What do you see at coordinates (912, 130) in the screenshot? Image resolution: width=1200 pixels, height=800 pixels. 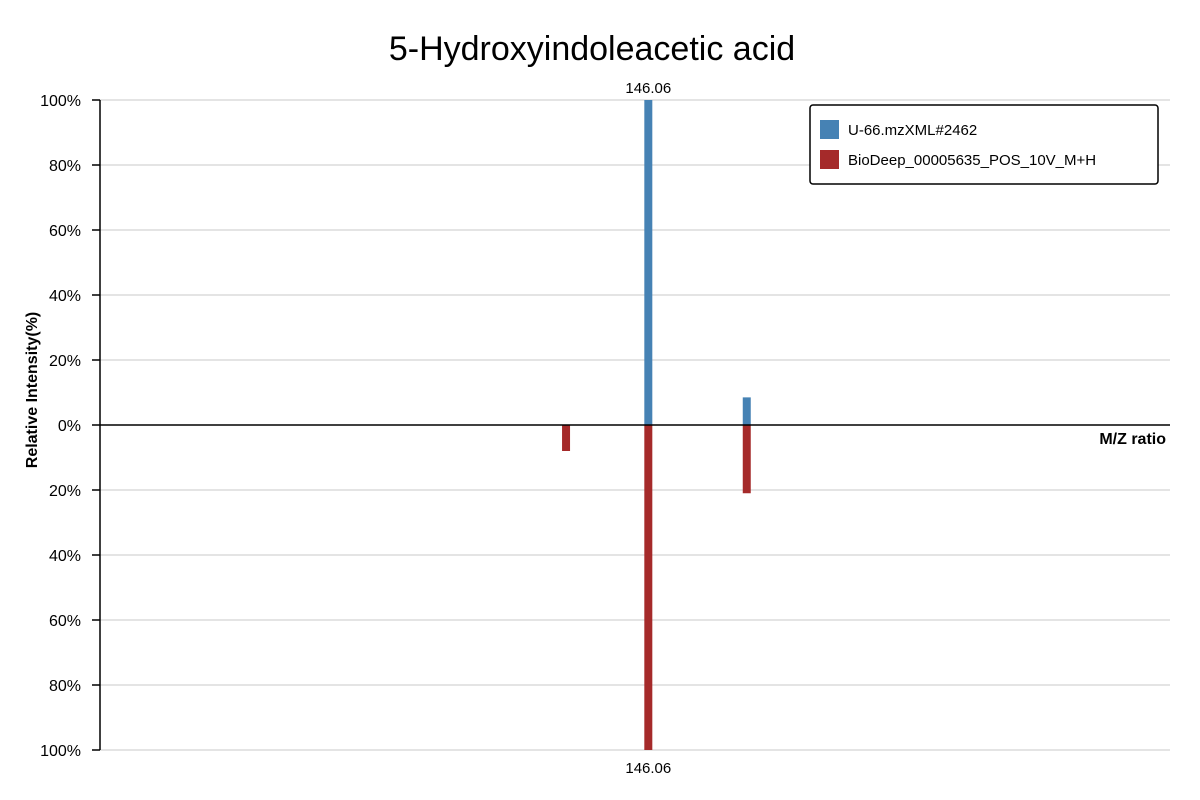 I see `legend-label-series-1: U-66.mzXML#2462` at bounding box center [912, 130].